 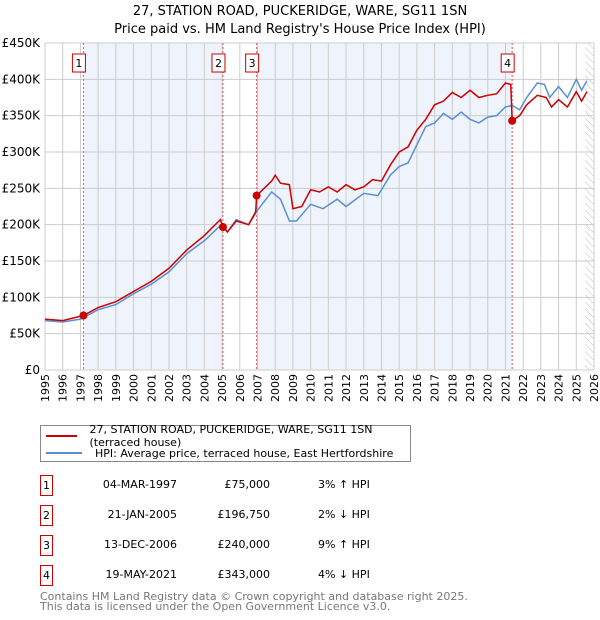 I want to click on x-tick-label: 2013, so click(x=364, y=388).